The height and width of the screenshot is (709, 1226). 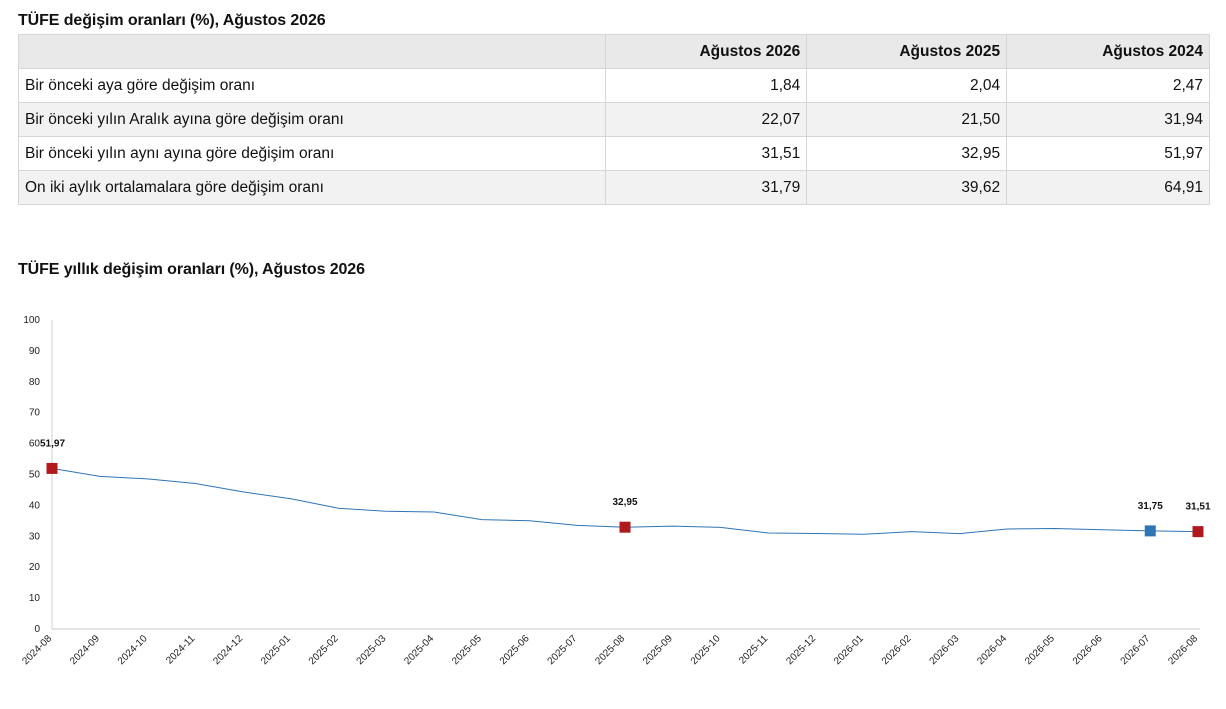 I want to click on y-tick-label: 90, so click(x=35, y=351).